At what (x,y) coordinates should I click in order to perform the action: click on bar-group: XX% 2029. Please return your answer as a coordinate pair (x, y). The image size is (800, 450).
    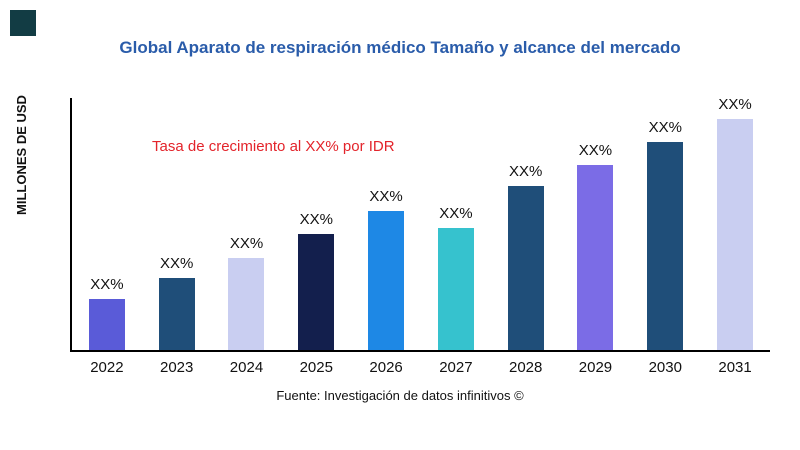
    Looking at the image, I should click on (596, 236).